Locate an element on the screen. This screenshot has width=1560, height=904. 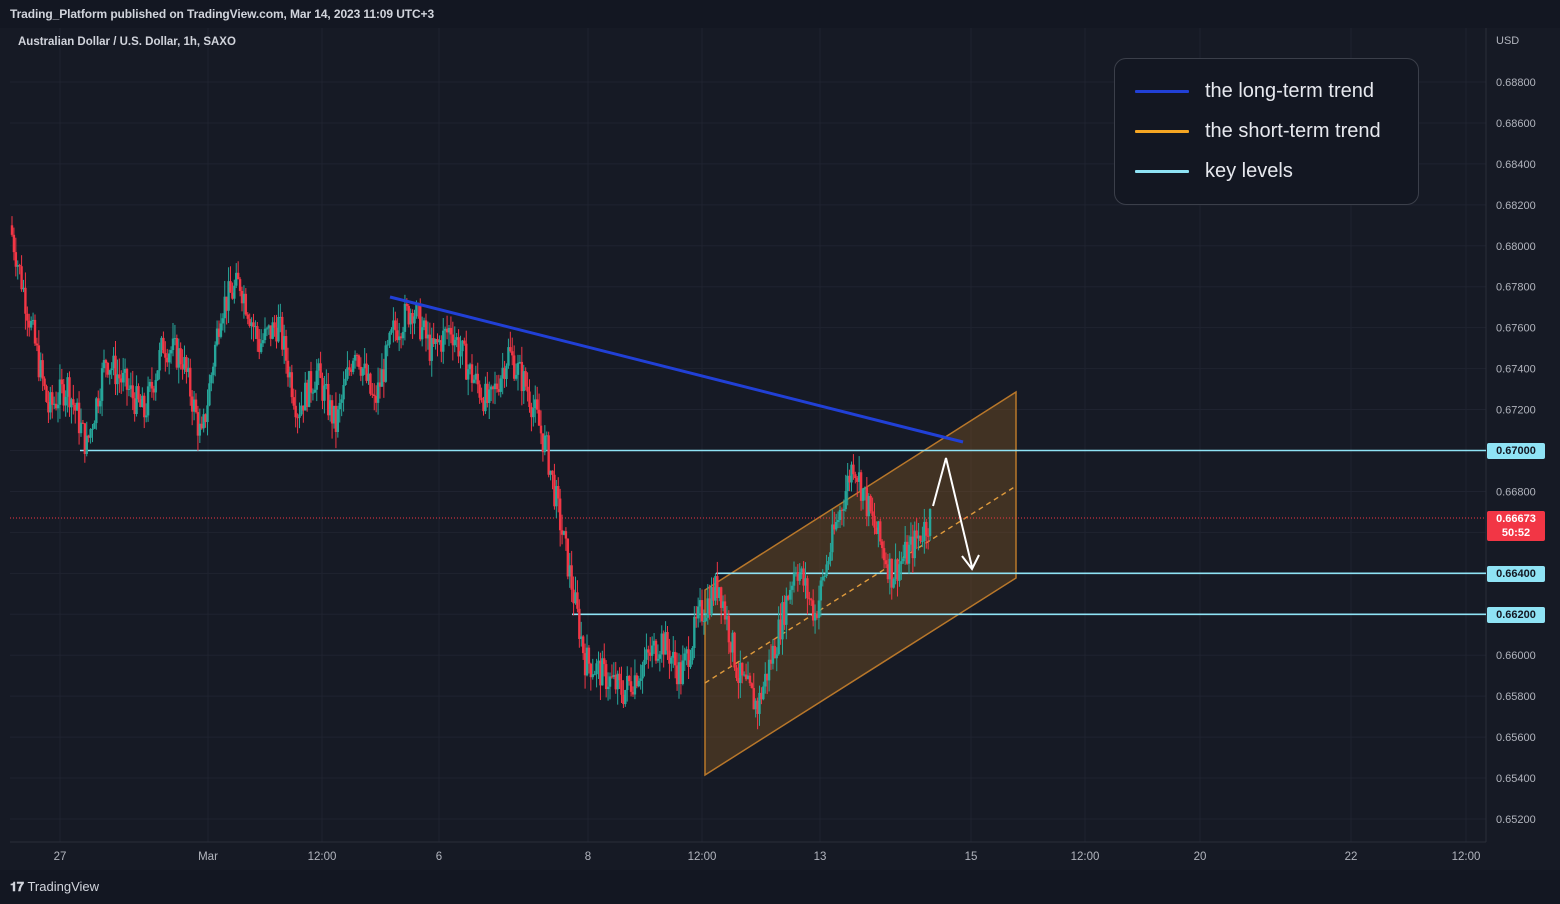
long-term-trendline is located at coordinates (676, 369).